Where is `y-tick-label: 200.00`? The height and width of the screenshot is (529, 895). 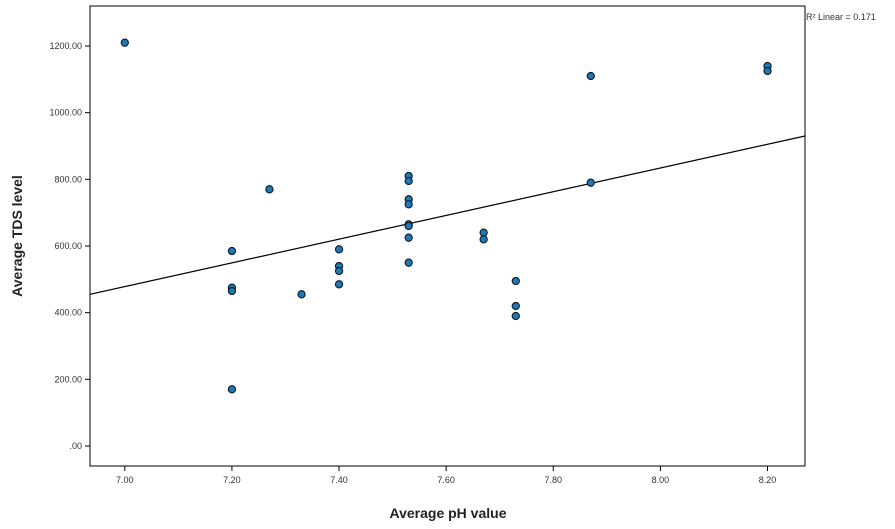 y-tick-label: 200.00 is located at coordinates (68, 379).